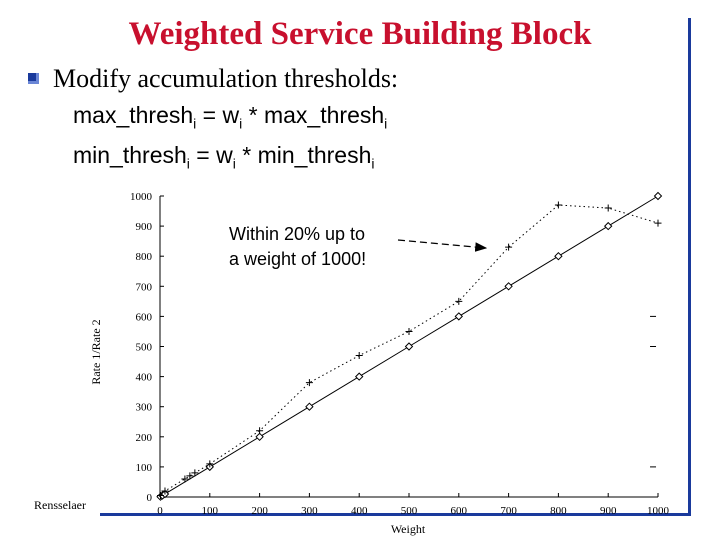  Describe the element at coordinates (608, 511) in the screenshot. I see `x-tick-label: 900` at that location.